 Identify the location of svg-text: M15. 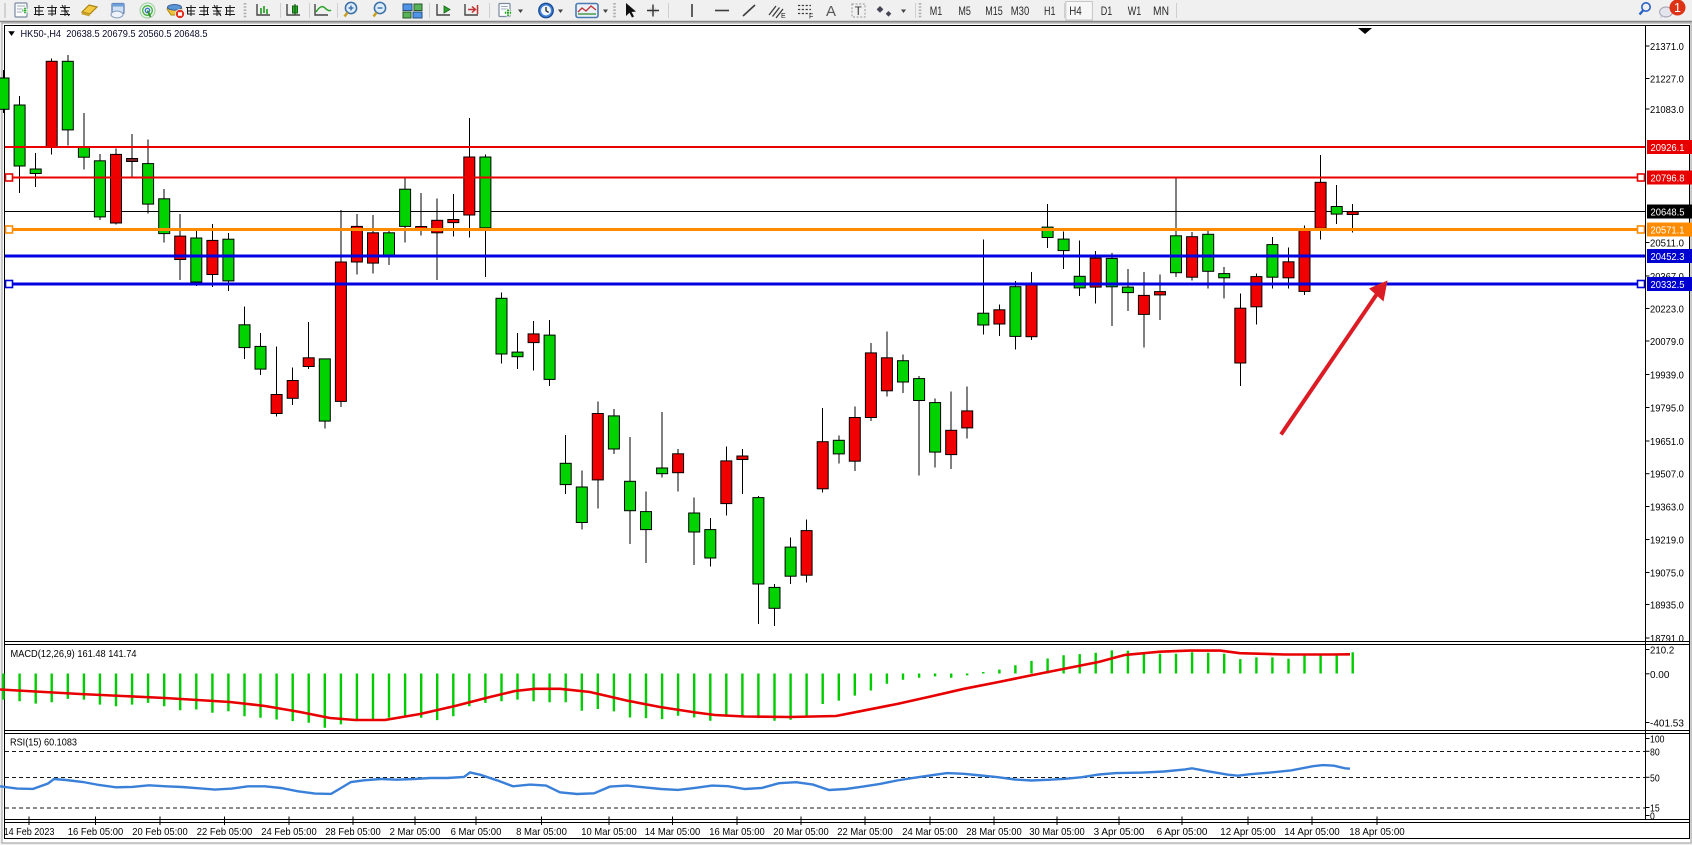
(994, 11).